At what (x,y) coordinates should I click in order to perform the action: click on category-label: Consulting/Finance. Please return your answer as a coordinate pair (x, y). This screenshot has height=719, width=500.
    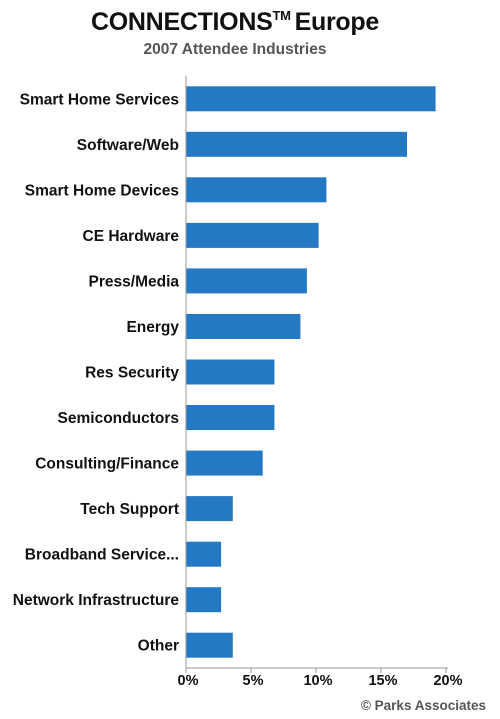
    Looking at the image, I should click on (107, 464).